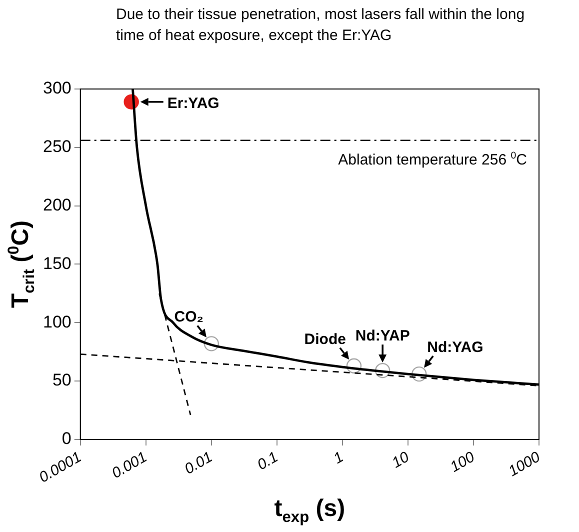 This screenshot has width=579, height=532. Describe the element at coordinates (455, 347) in the screenshot. I see `annotation: Nd:YAG` at that location.